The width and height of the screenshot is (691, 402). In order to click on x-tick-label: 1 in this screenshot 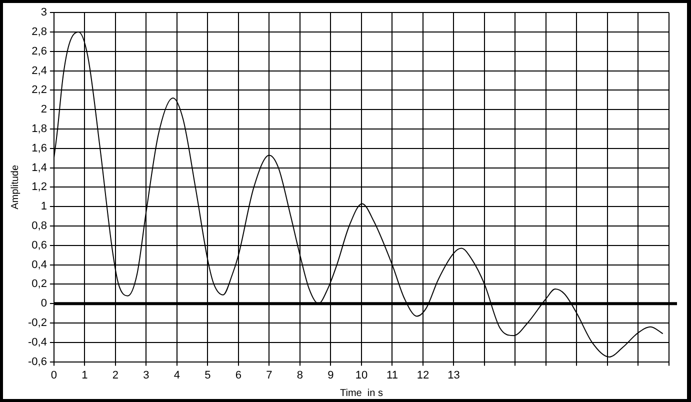, I will do `click(85, 375)`.